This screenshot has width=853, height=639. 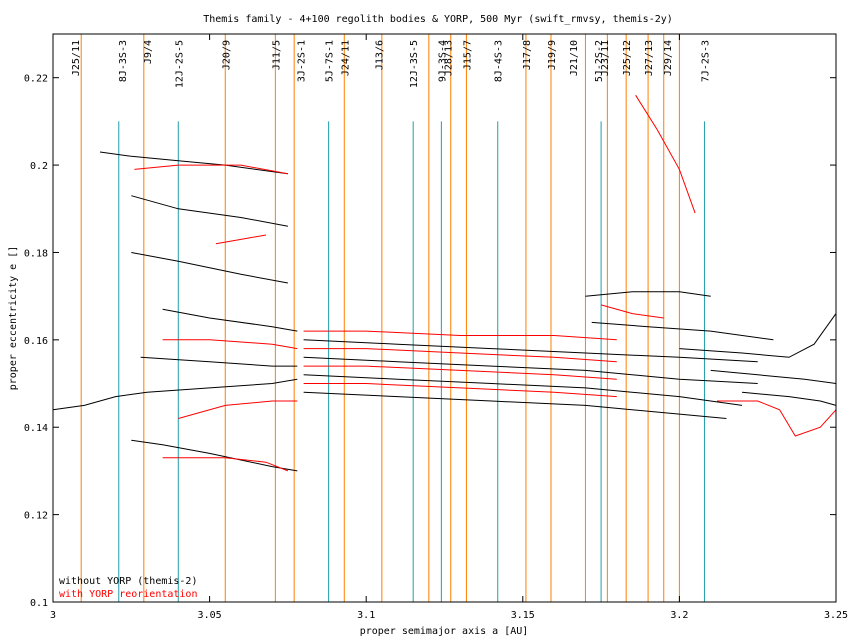 What do you see at coordinates (330, 61) in the screenshot?
I see `resonance-label-7: 5J-7S-1` at bounding box center [330, 61].